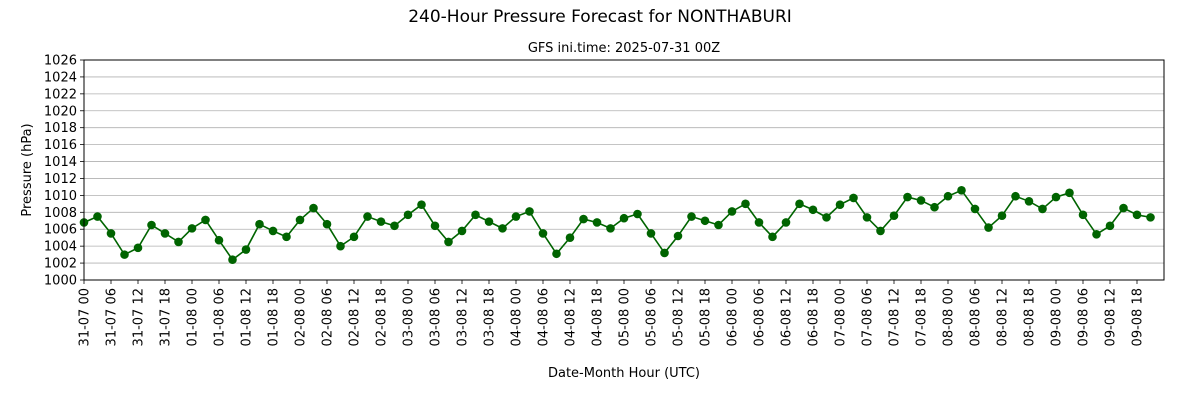  What do you see at coordinates (490, 317) in the screenshot?
I see `x-tick-label: 03-08 18` at bounding box center [490, 317].